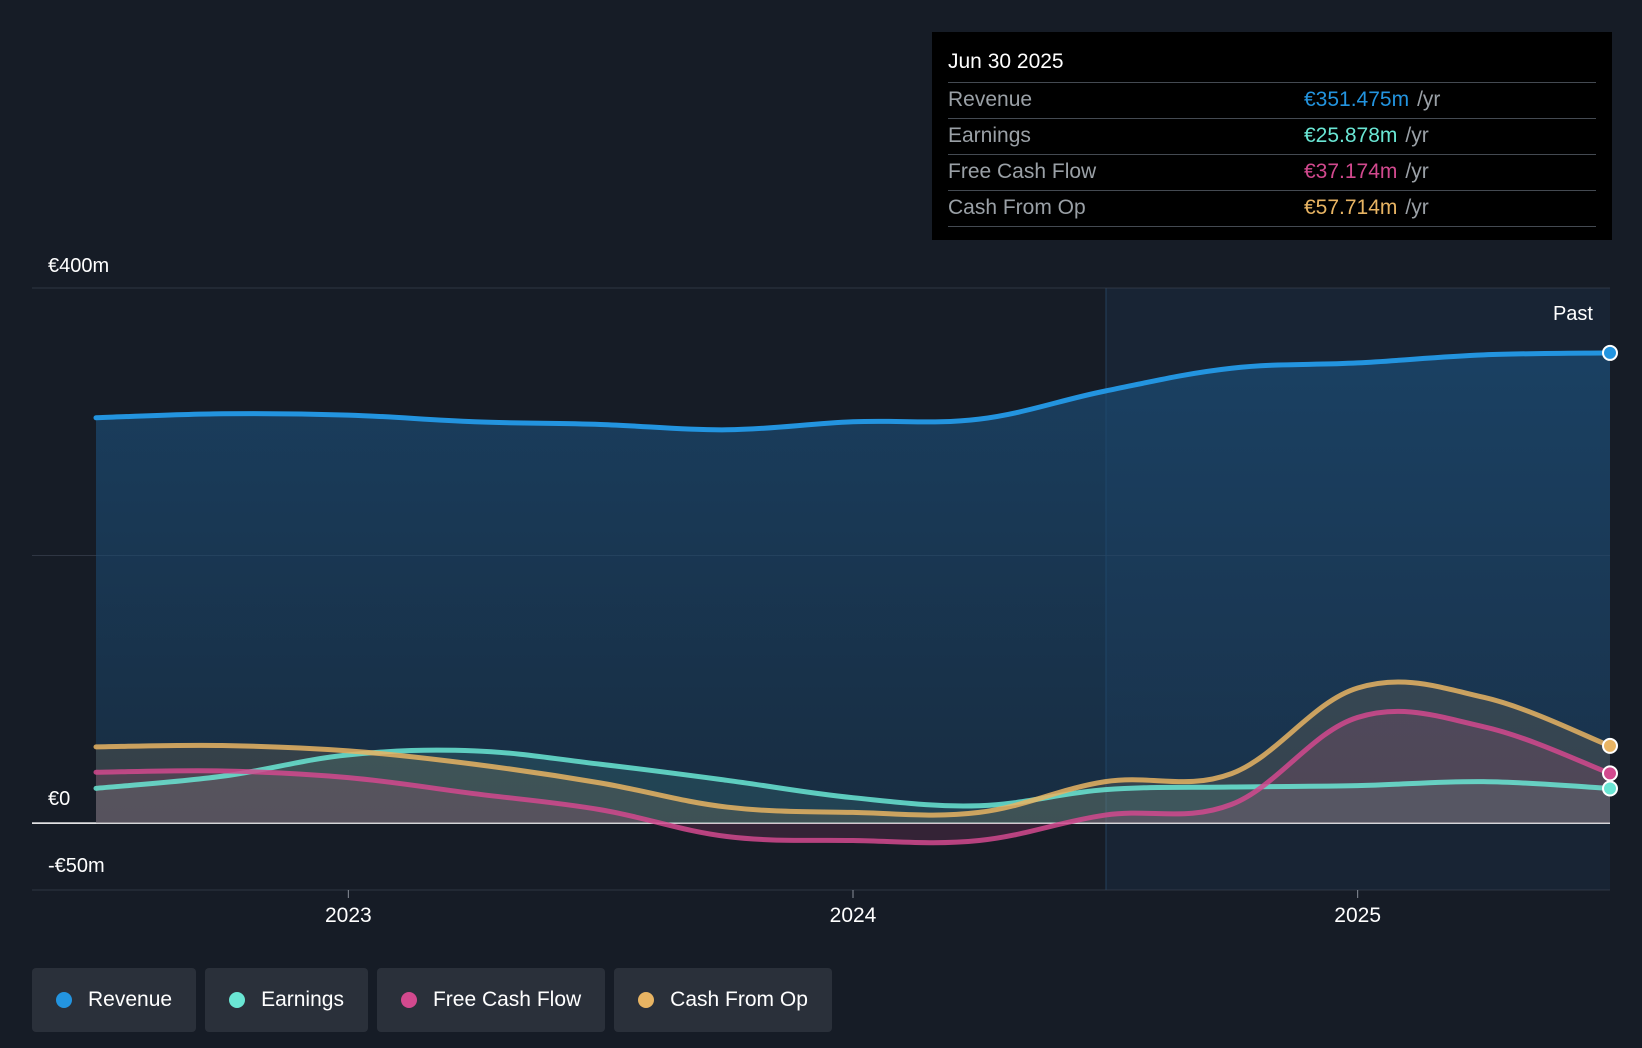  I want to click on x-tick-label: 2023, so click(348, 915).